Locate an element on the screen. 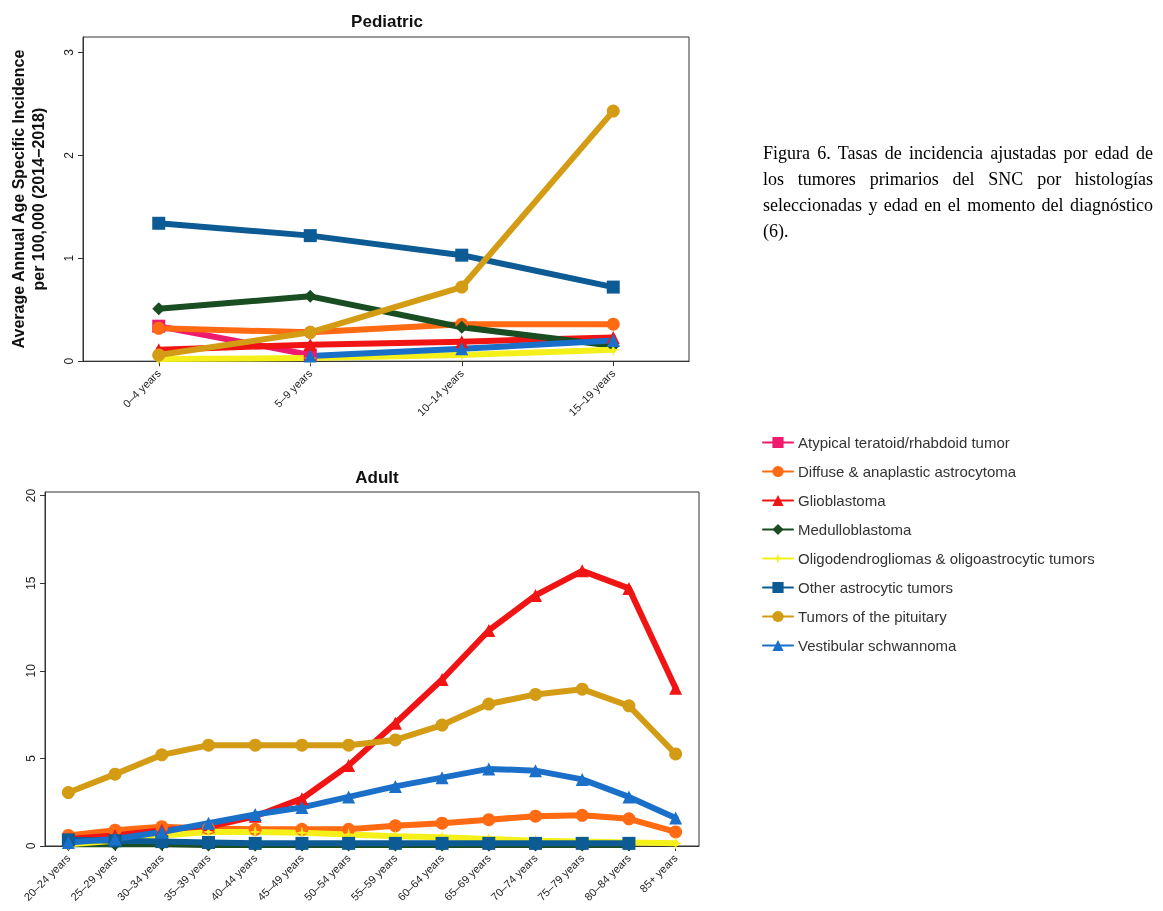 Image resolution: width=1163 pixels, height=911 pixels. y-tick-label: 15 is located at coordinates (31, 583).